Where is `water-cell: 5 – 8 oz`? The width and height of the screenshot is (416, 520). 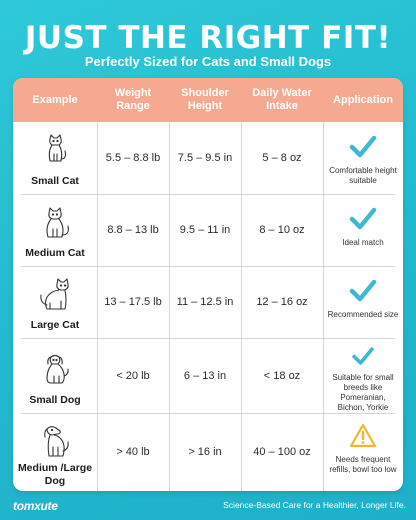
water-cell: 5 – 8 oz is located at coordinates (282, 158).